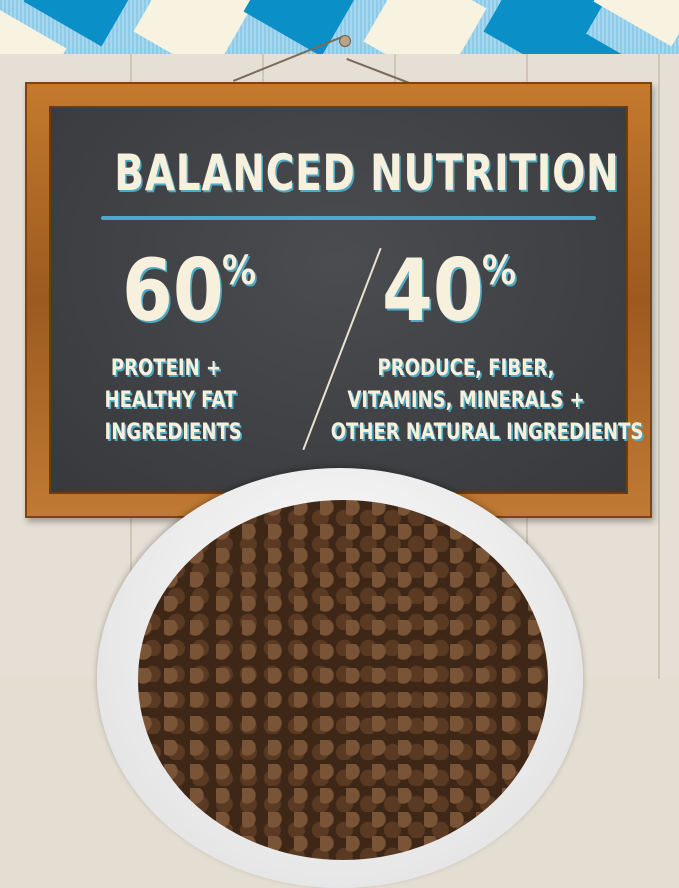 Image resolution: width=679 pixels, height=888 pixels. What do you see at coordinates (367, 173) in the screenshot?
I see `headline: BALANCED NUTRITION` at bounding box center [367, 173].